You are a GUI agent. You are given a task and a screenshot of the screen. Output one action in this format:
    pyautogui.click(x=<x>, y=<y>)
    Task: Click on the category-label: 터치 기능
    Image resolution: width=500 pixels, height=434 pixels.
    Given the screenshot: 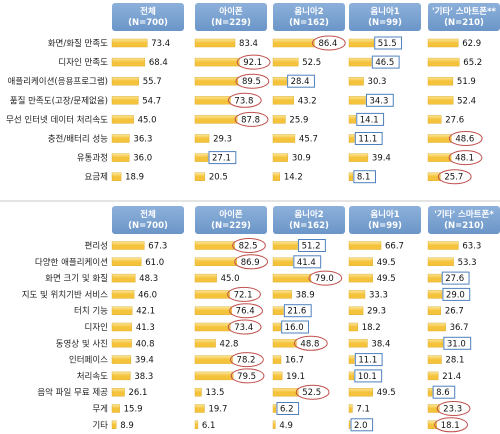 What is the action you would take?
    pyautogui.click(x=91, y=312)
    